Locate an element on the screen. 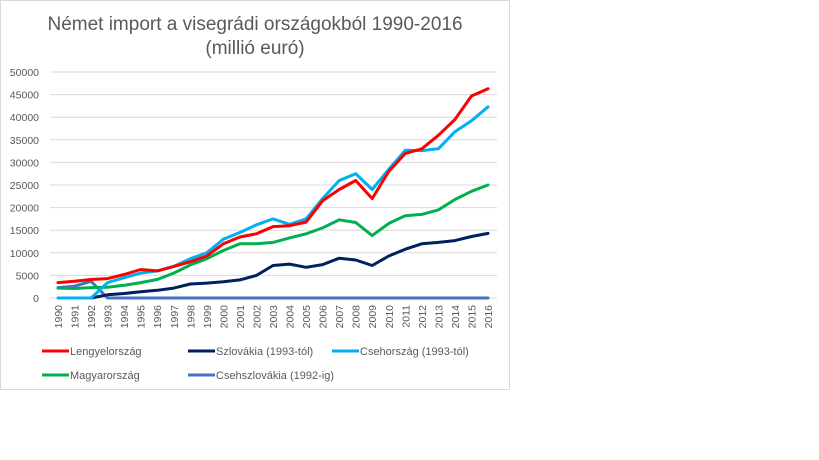  y-tick-label: 30000 is located at coordinates (24, 163).